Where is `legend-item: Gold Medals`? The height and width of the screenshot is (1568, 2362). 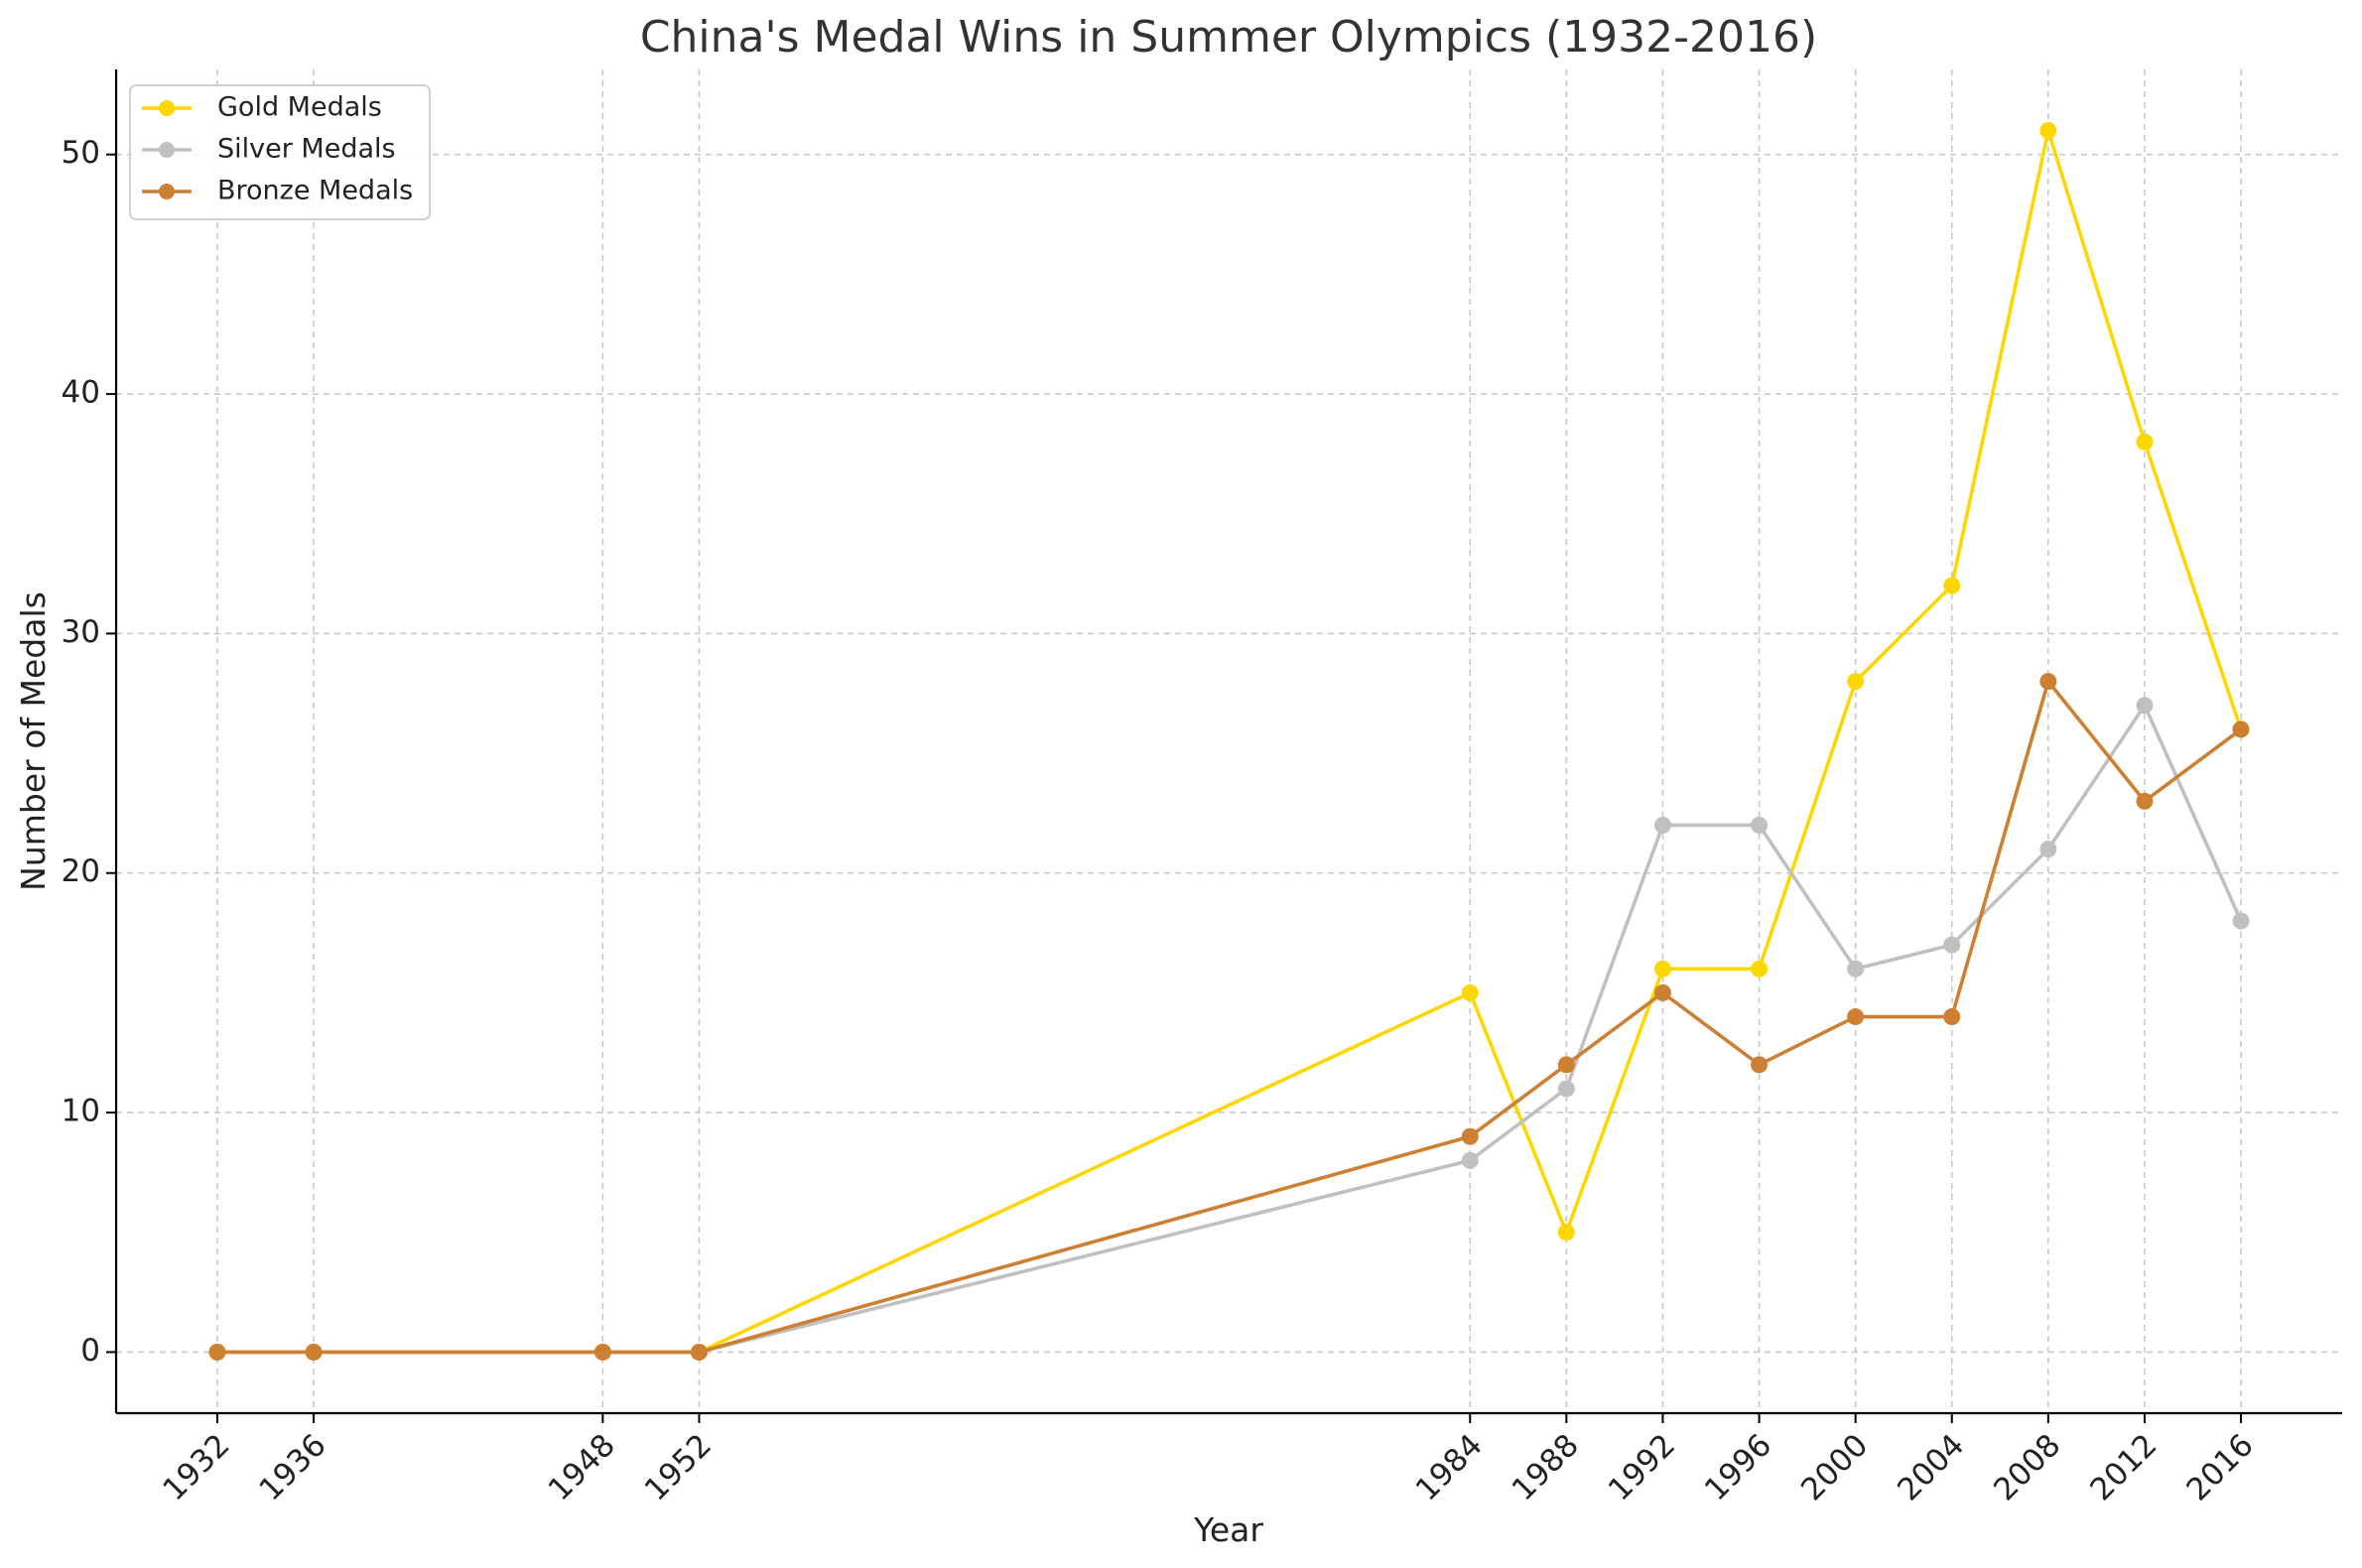 legend-item: Gold Medals is located at coordinates (262, 107).